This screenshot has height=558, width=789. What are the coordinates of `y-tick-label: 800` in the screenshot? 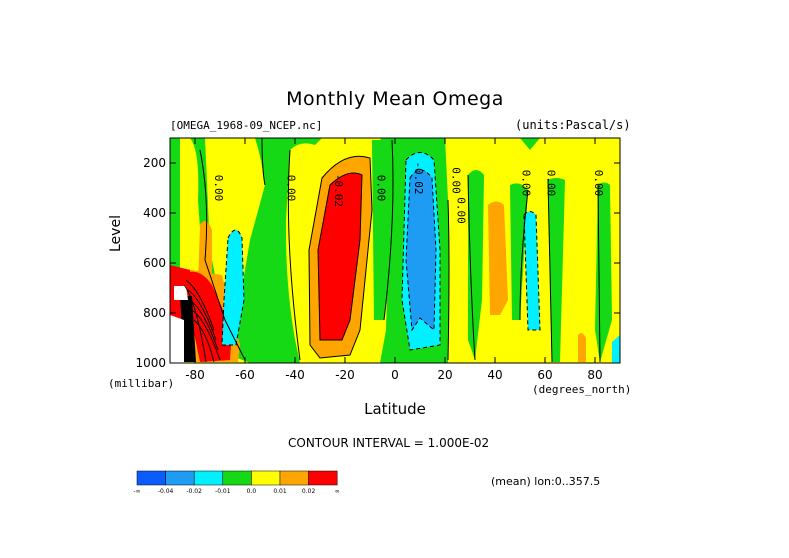 It's located at (154, 313).